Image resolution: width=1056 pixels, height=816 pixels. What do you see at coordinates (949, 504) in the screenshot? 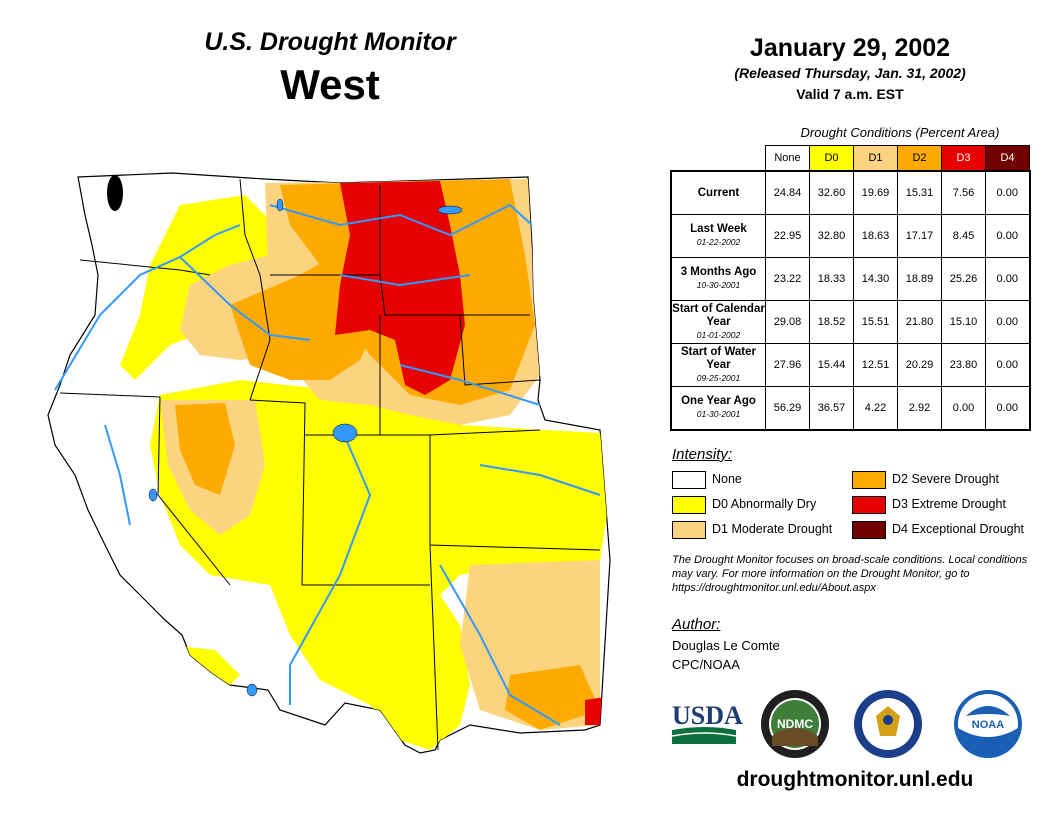
I see `legend-label: D3 Extreme Drought` at bounding box center [949, 504].